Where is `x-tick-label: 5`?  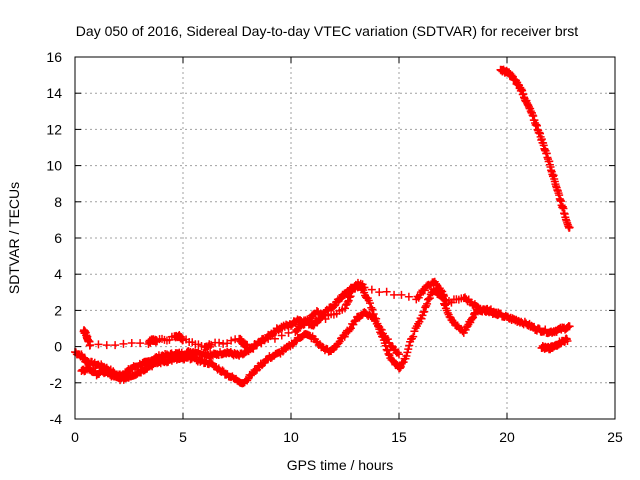
x-tick-label: 5 is located at coordinates (183, 437).